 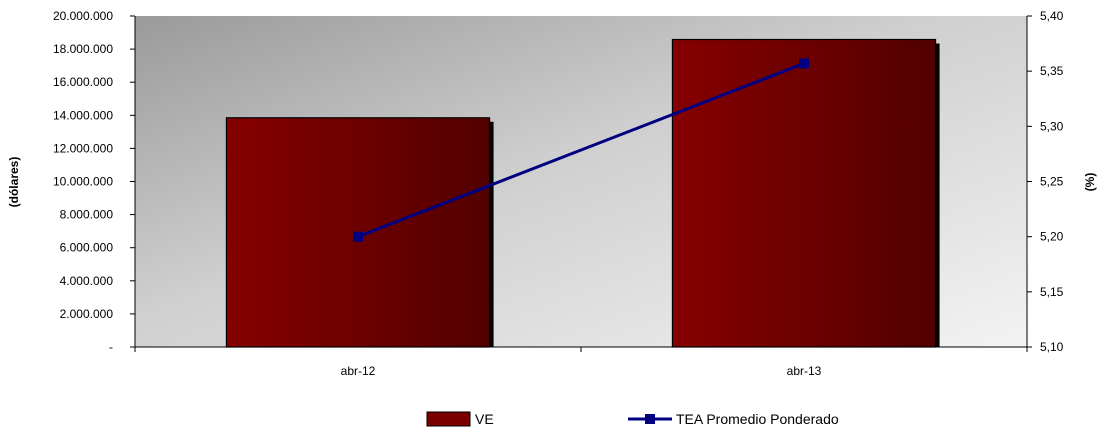 What do you see at coordinates (1052, 182) in the screenshot?
I see `y2-tick-label: 5,25` at bounding box center [1052, 182].